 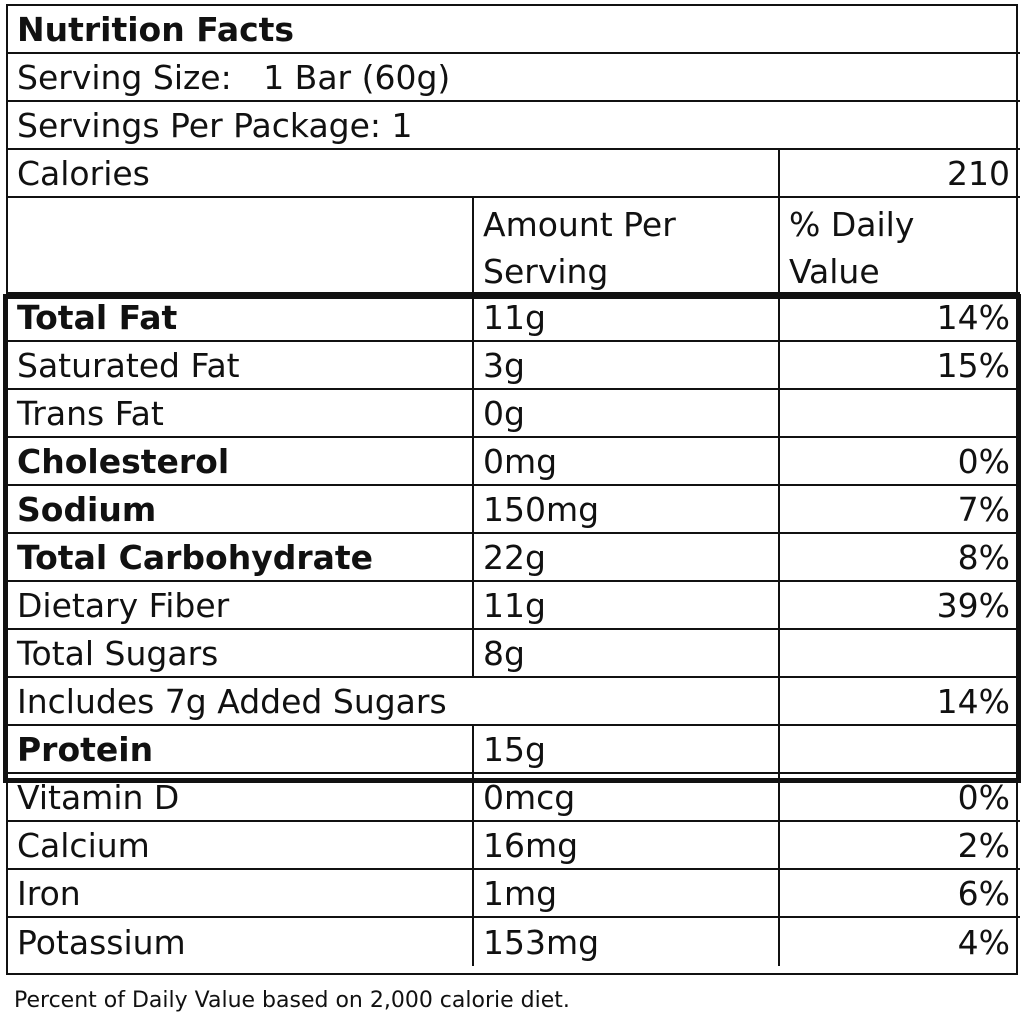 I want to click on nutrient-amount: 3g, so click(x=627, y=366).